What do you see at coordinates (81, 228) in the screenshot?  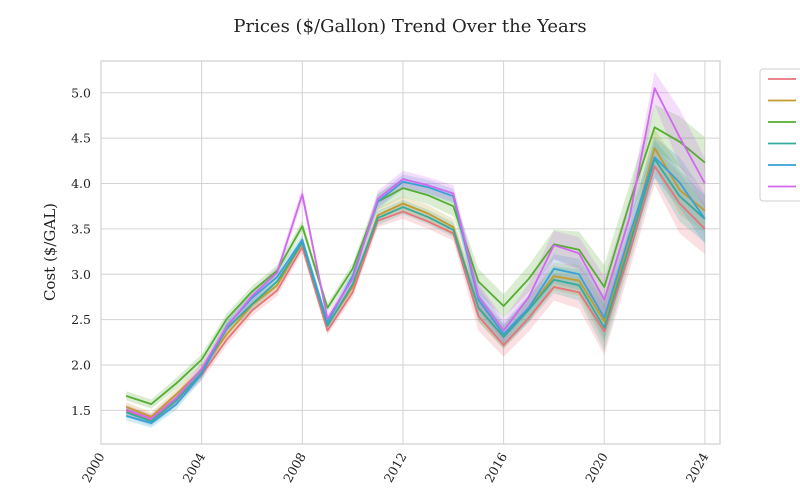 I see `y-tick-label: 3.5` at bounding box center [81, 228].